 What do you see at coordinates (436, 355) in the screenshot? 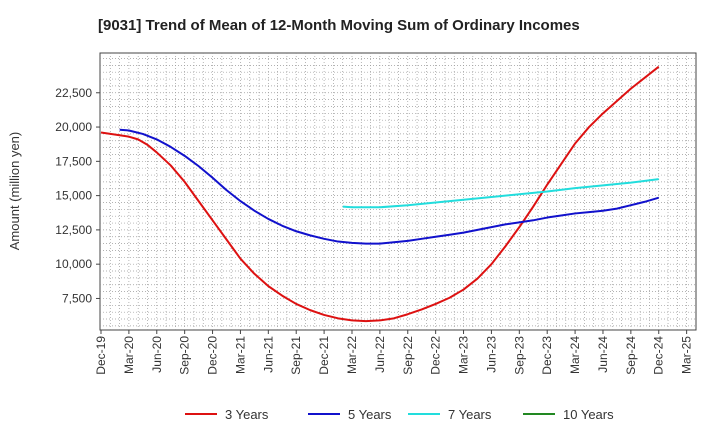
I see `x-tick-label: Dec-22` at bounding box center [436, 355].